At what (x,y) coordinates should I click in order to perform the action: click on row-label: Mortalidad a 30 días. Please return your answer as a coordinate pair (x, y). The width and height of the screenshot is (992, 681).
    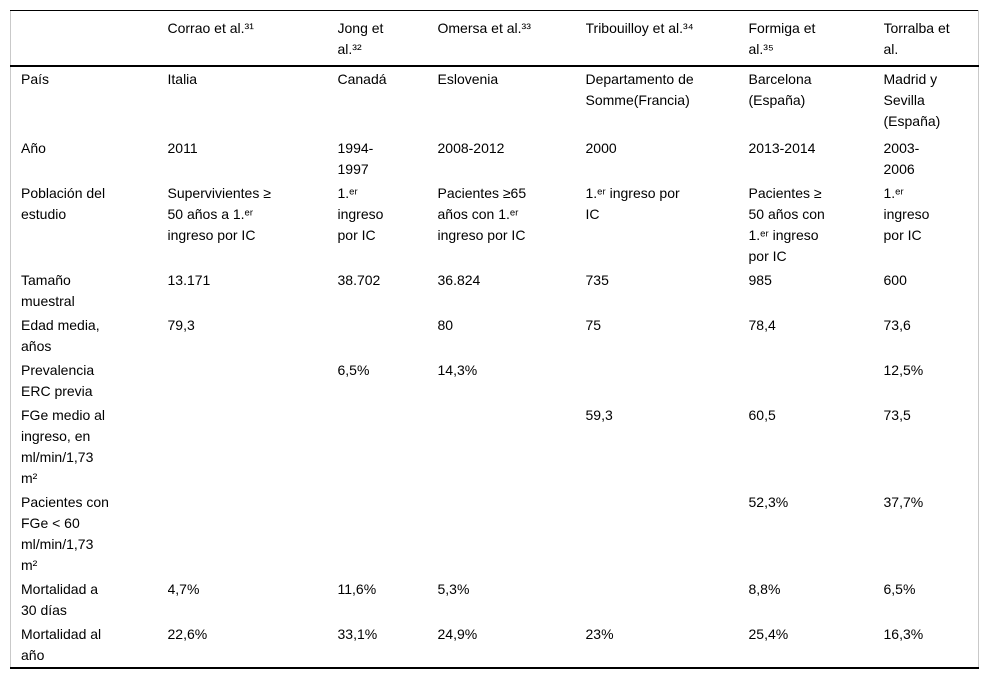
    Looking at the image, I should click on (60, 599).